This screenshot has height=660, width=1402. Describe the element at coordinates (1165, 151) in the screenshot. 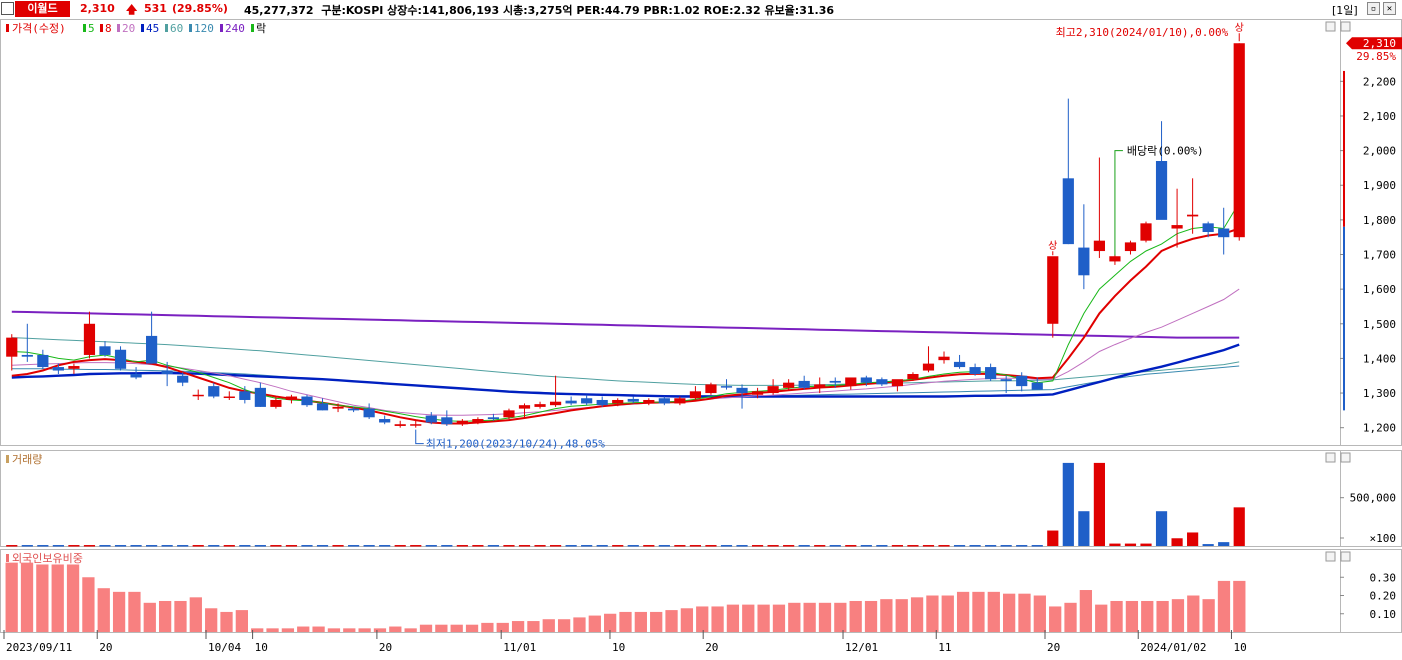

I see `ex-dividend-annotation: 배당락(0.00%)` at that location.